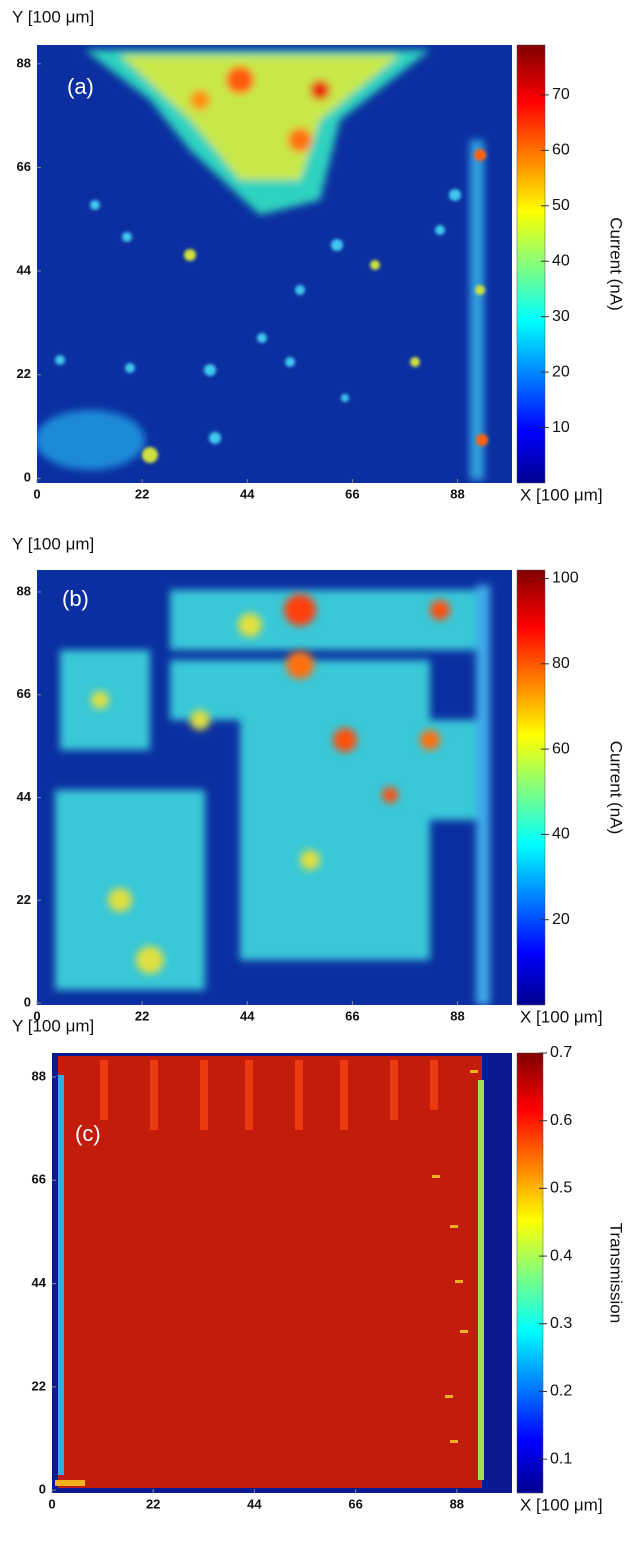  Describe the element at coordinates (561, 1188) in the screenshot. I see `colorbar-tick-label: 0.5` at that location.